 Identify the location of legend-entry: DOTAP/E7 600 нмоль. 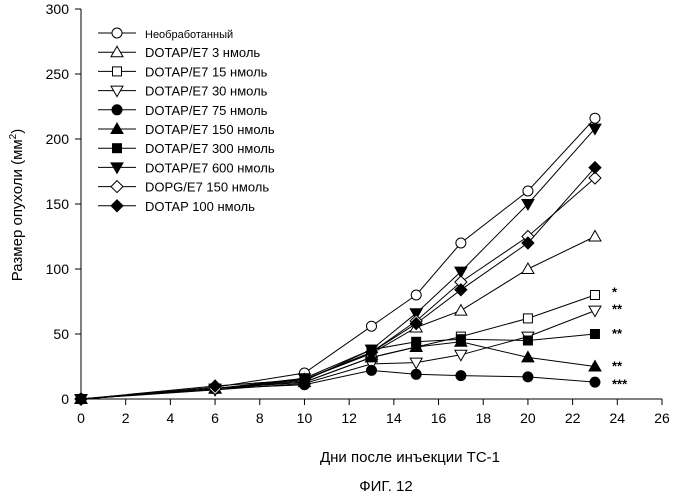
(186, 167).